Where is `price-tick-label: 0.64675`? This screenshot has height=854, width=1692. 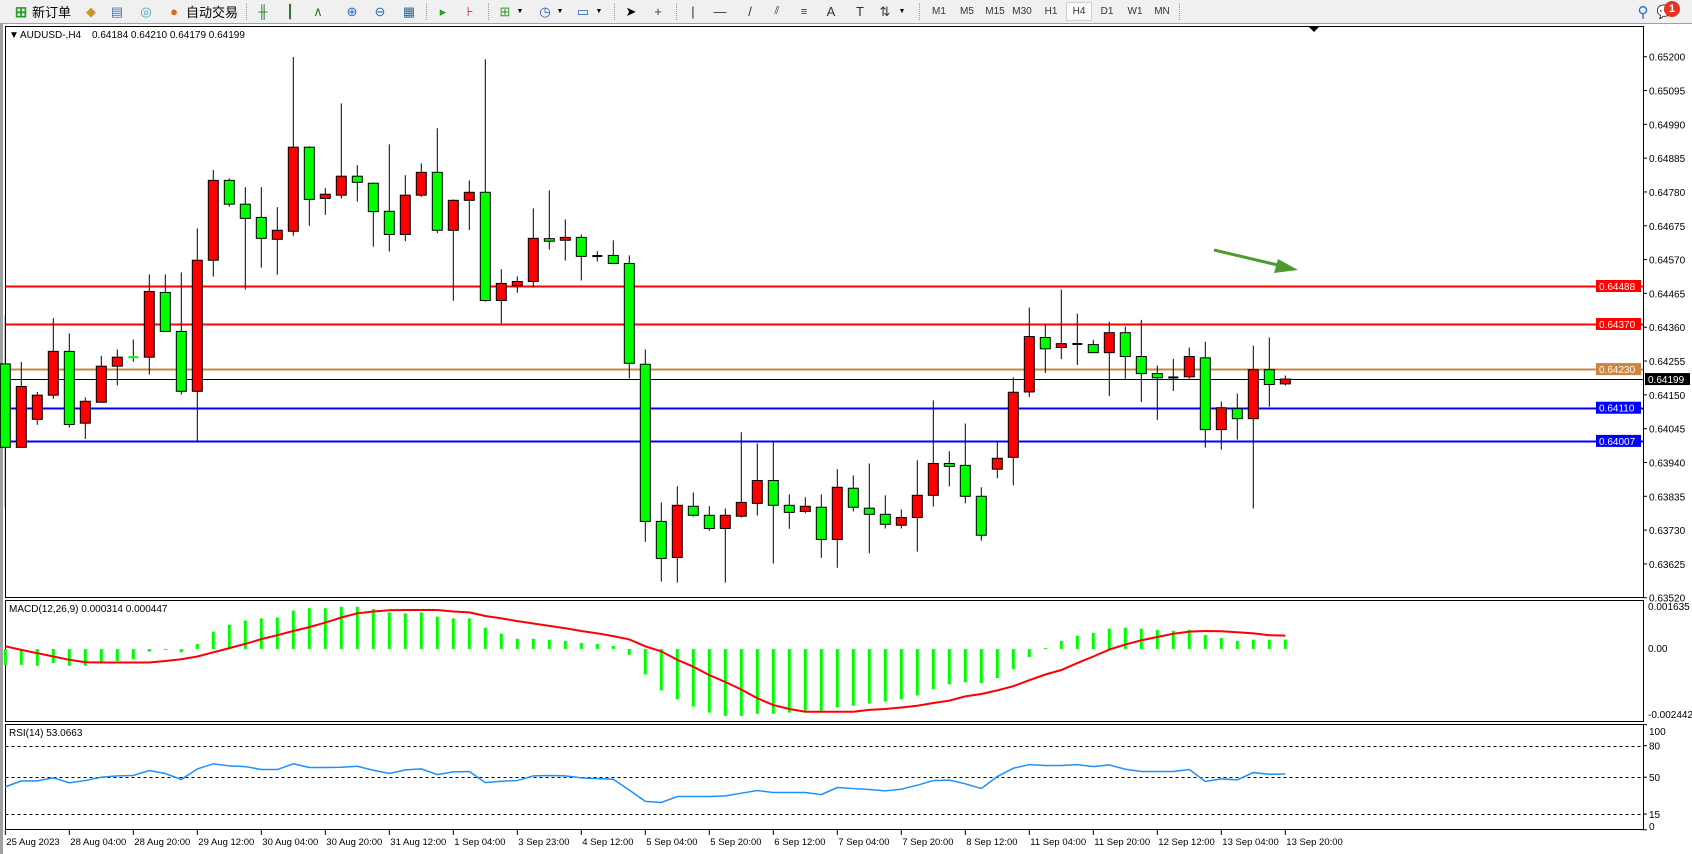
price-tick-label: 0.64675 is located at coordinates (1667, 227).